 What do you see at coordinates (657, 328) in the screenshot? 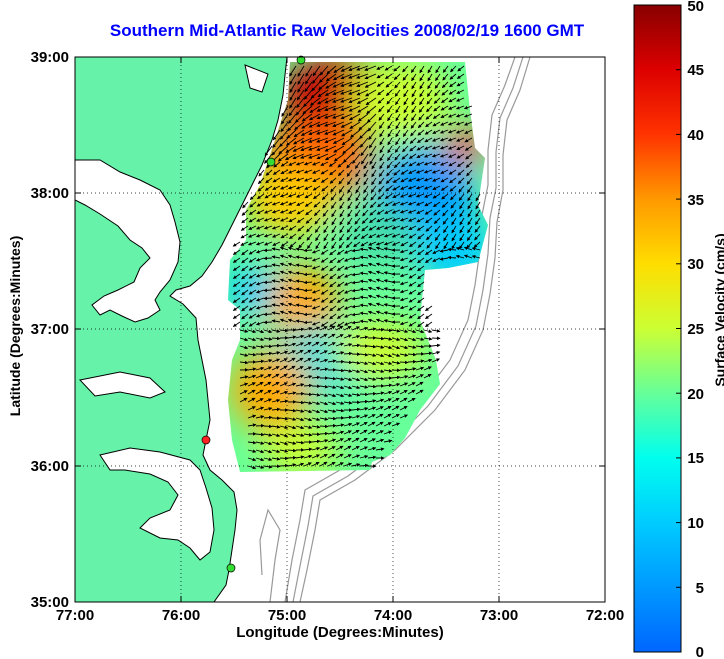
I see `colorbar` at bounding box center [657, 328].